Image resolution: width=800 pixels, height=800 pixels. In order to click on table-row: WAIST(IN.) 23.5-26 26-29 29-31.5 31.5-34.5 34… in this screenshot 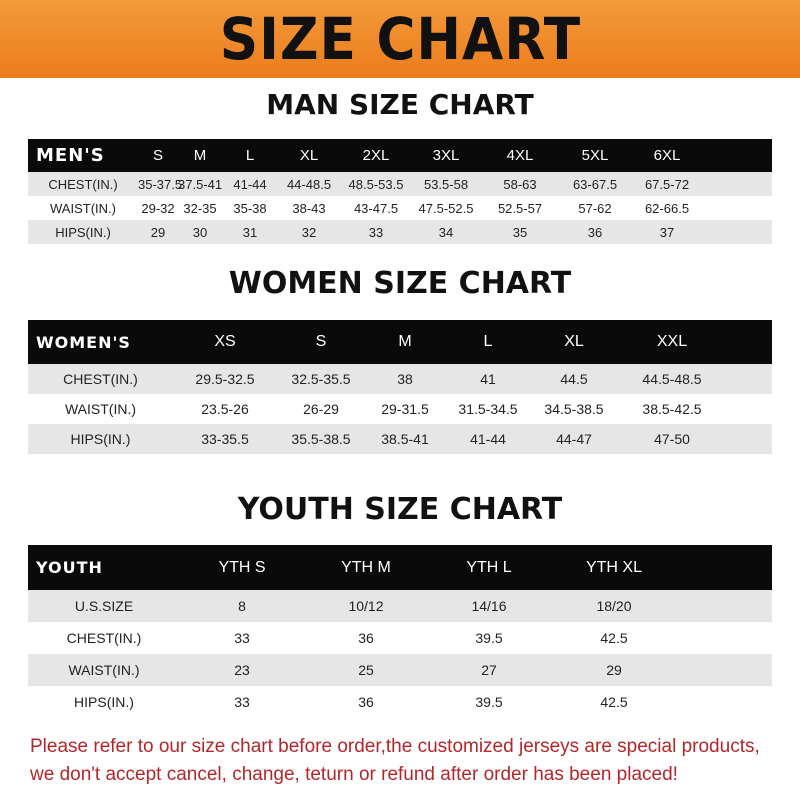, I will do `click(400, 409)`.